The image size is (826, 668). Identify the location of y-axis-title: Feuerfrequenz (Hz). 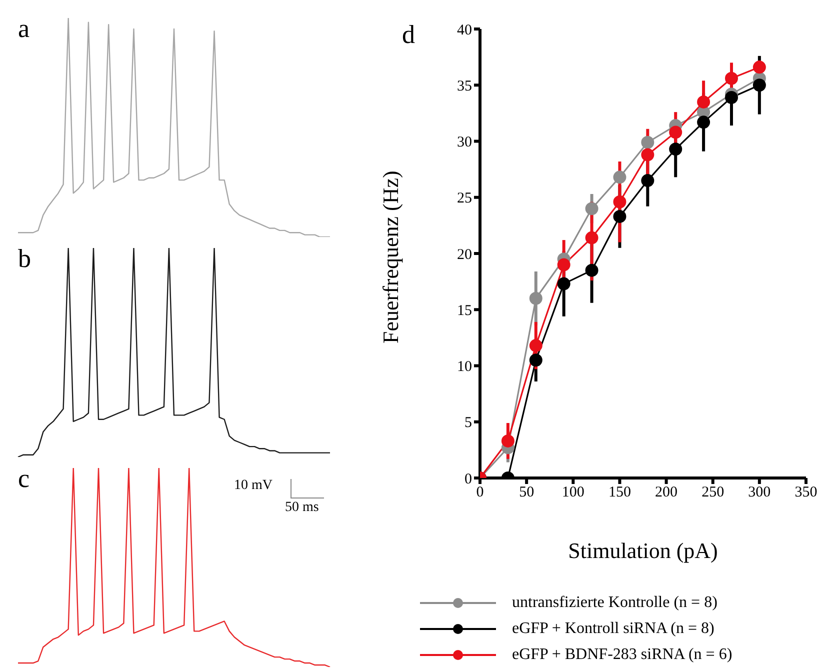
(390, 257).